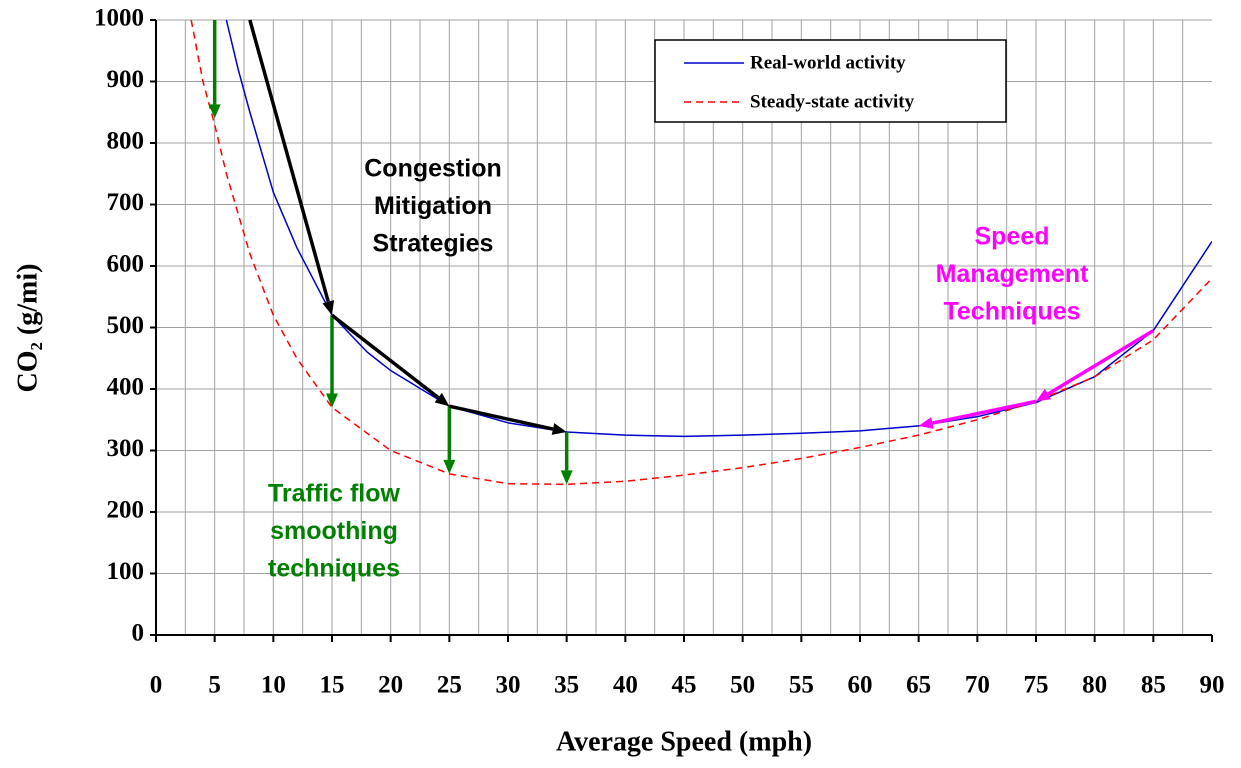 Image resolution: width=1241 pixels, height=768 pixels. What do you see at coordinates (1011, 237) in the screenshot?
I see `annotation: Speed` at bounding box center [1011, 237].